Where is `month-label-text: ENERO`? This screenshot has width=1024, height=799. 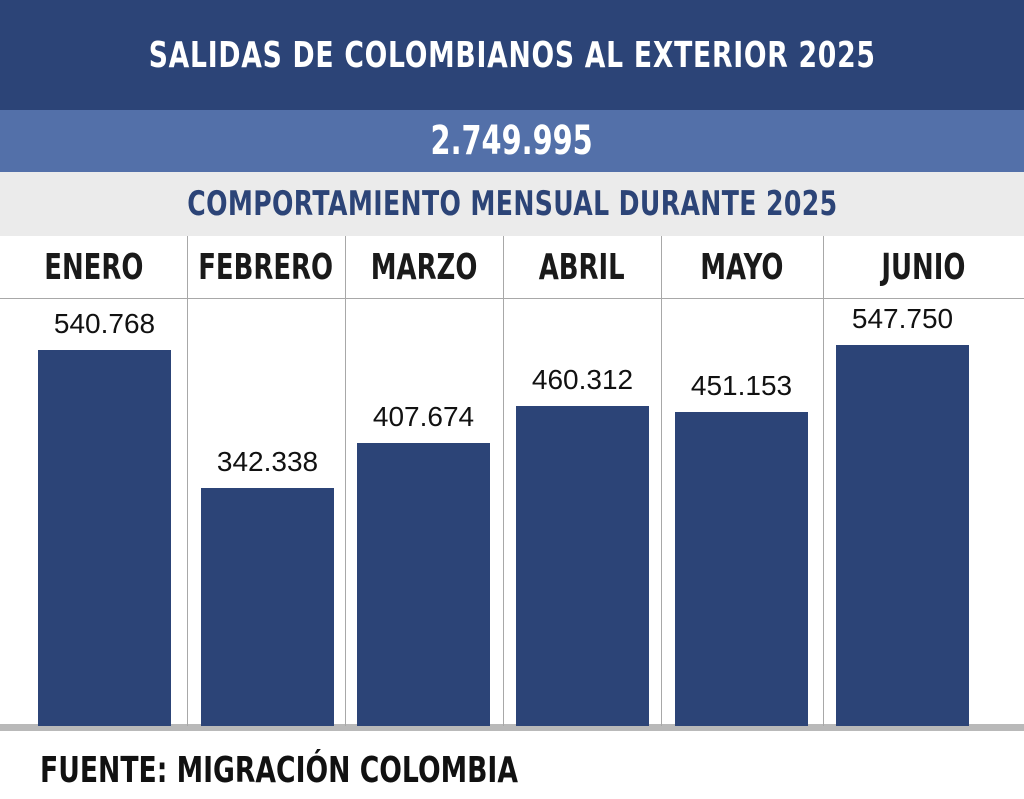 month-label-text: ENERO is located at coordinates (93, 267).